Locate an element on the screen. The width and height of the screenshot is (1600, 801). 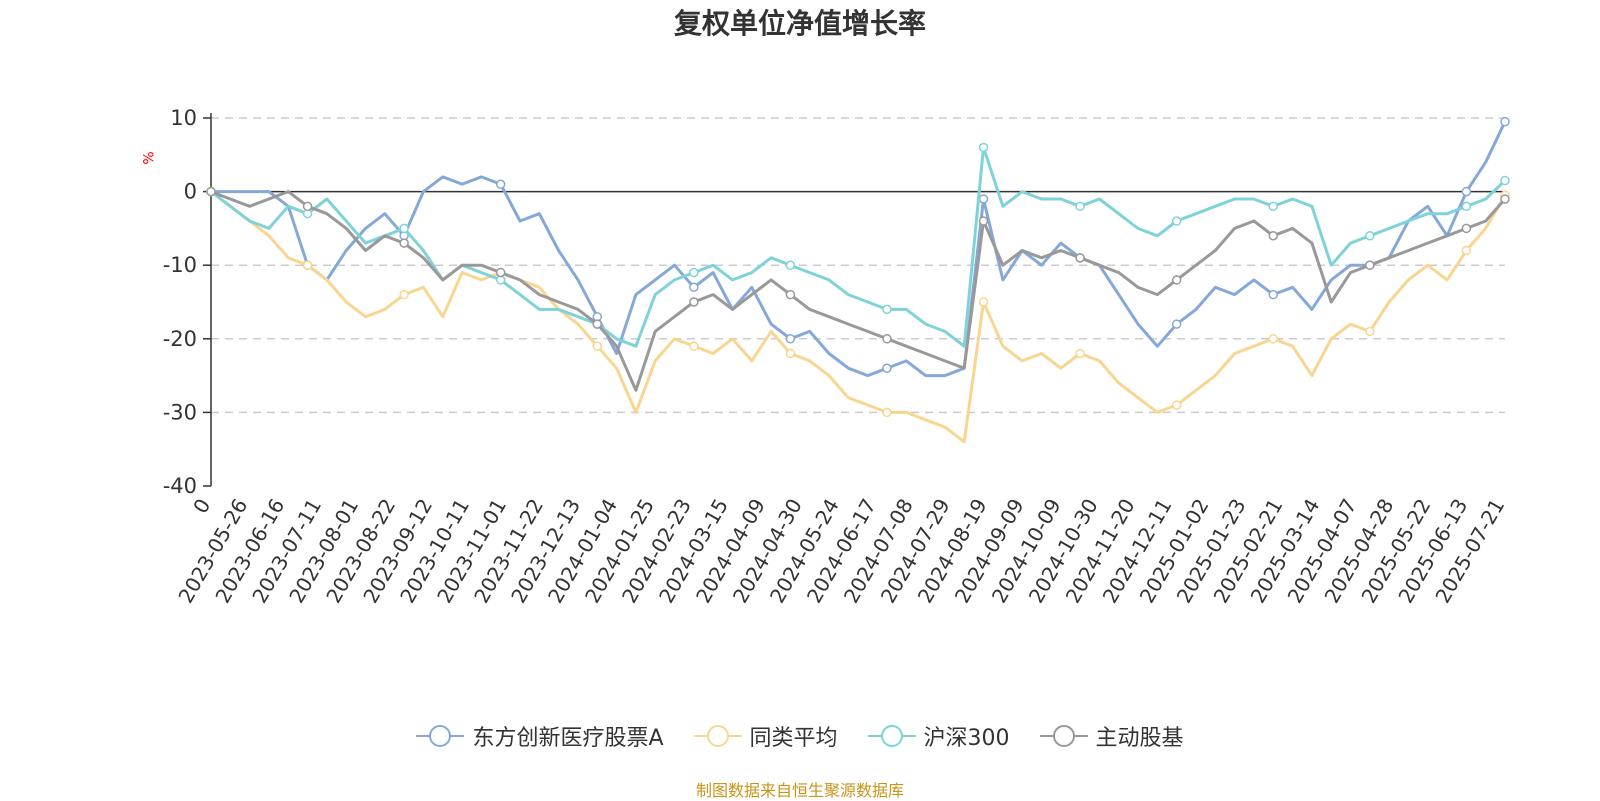
legend-item: 同类平均 is located at coordinates (765, 736).